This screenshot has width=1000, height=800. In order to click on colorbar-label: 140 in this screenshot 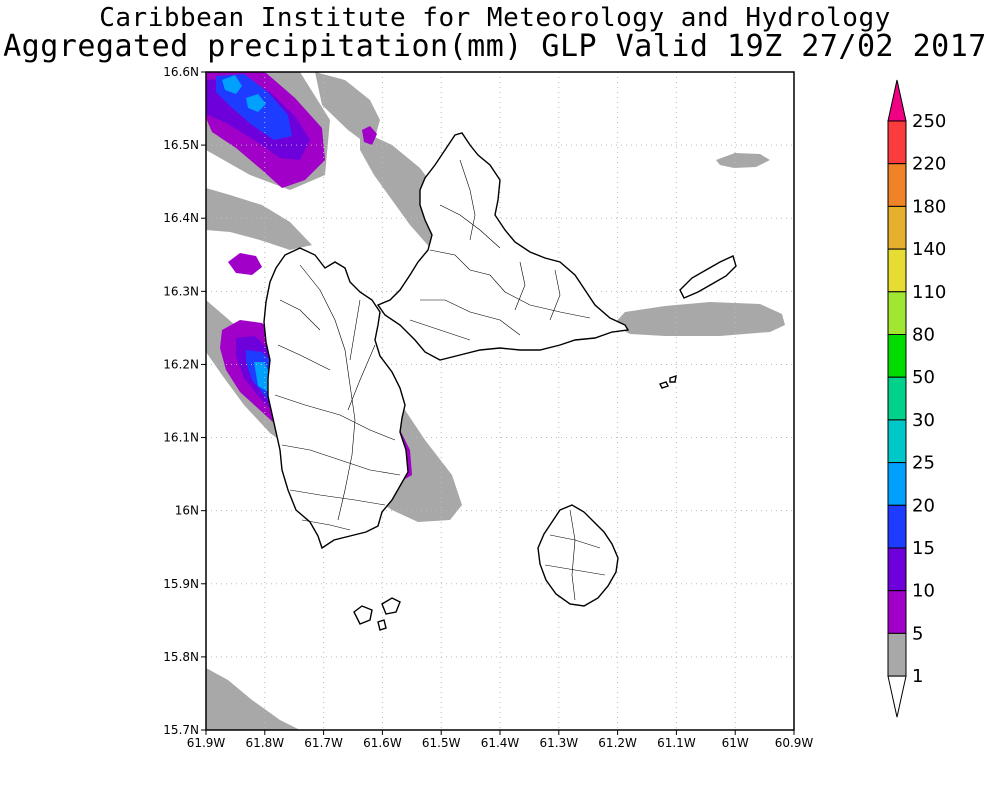, I will do `click(929, 249)`.